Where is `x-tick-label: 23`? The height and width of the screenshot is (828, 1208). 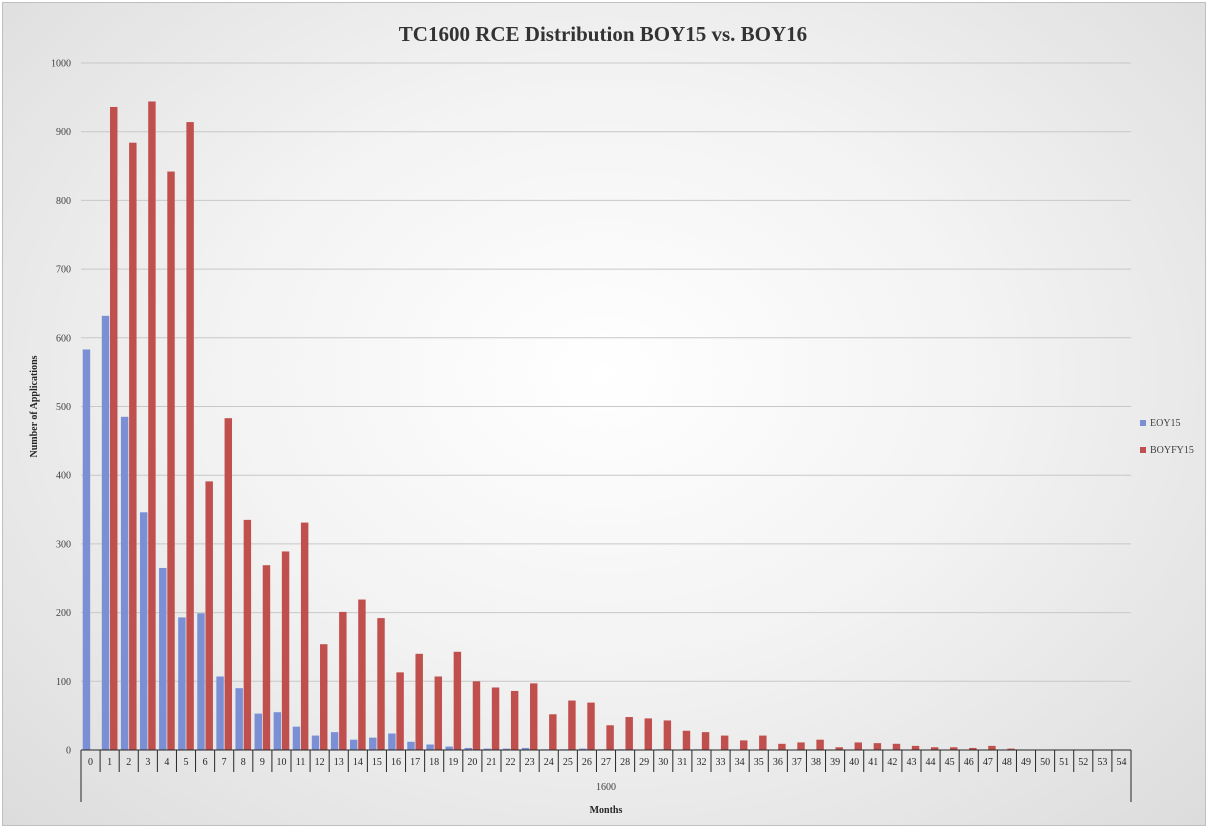
x-tick-label: 23 is located at coordinates (530, 762).